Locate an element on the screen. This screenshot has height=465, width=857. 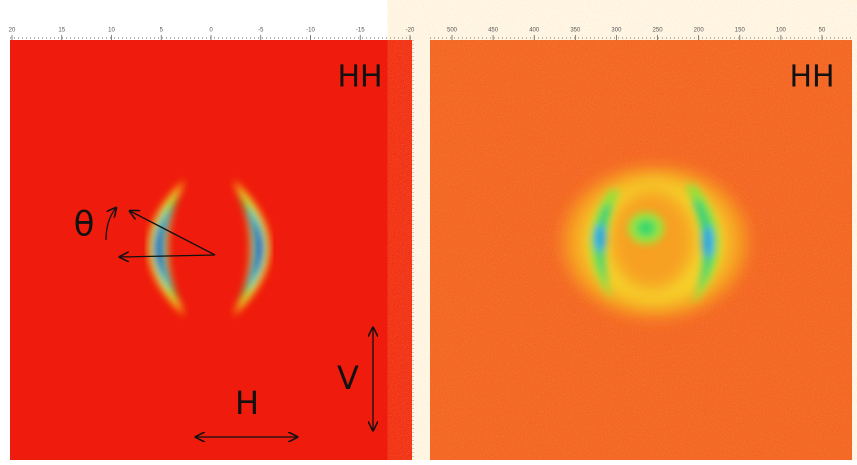
top-tick-label: 20 is located at coordinates (12, 31).